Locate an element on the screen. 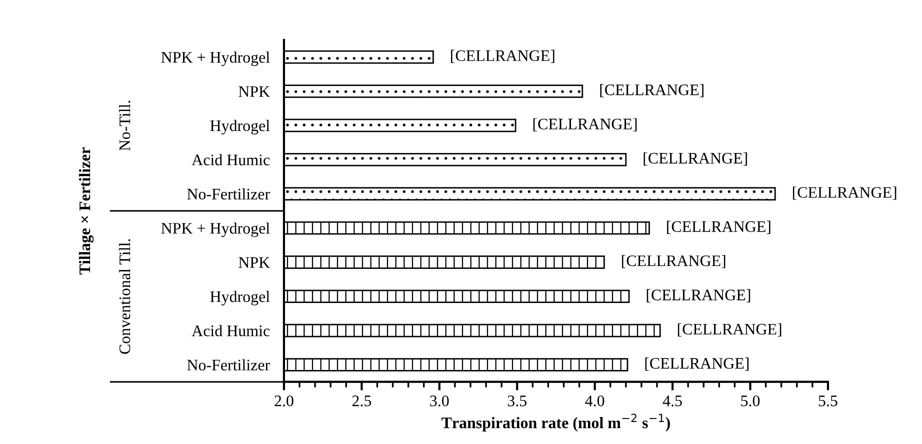 This screenshot has height=444, width=922. x-tick-label: 2.5 is located at coordinates (362, 401).